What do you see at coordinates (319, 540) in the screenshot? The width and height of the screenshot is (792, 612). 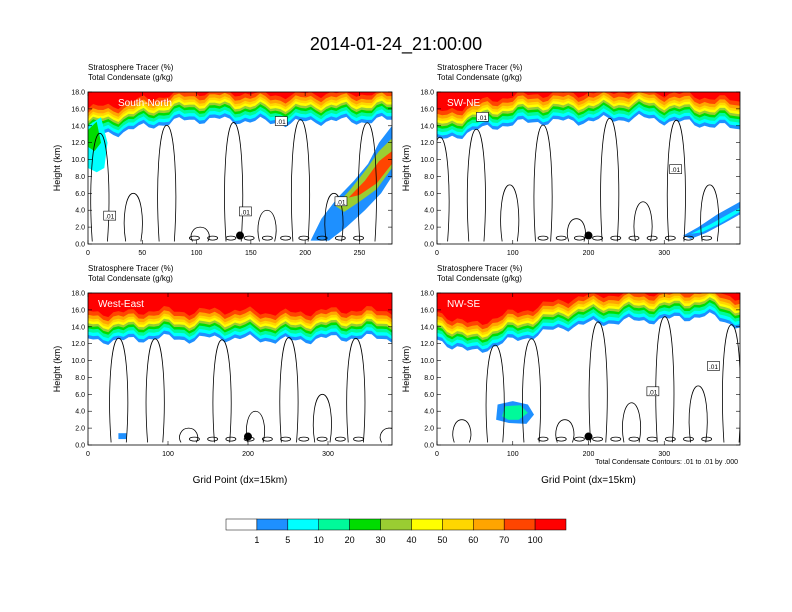 I see `colorbar-label: 10` at bounding box center [319, 540].